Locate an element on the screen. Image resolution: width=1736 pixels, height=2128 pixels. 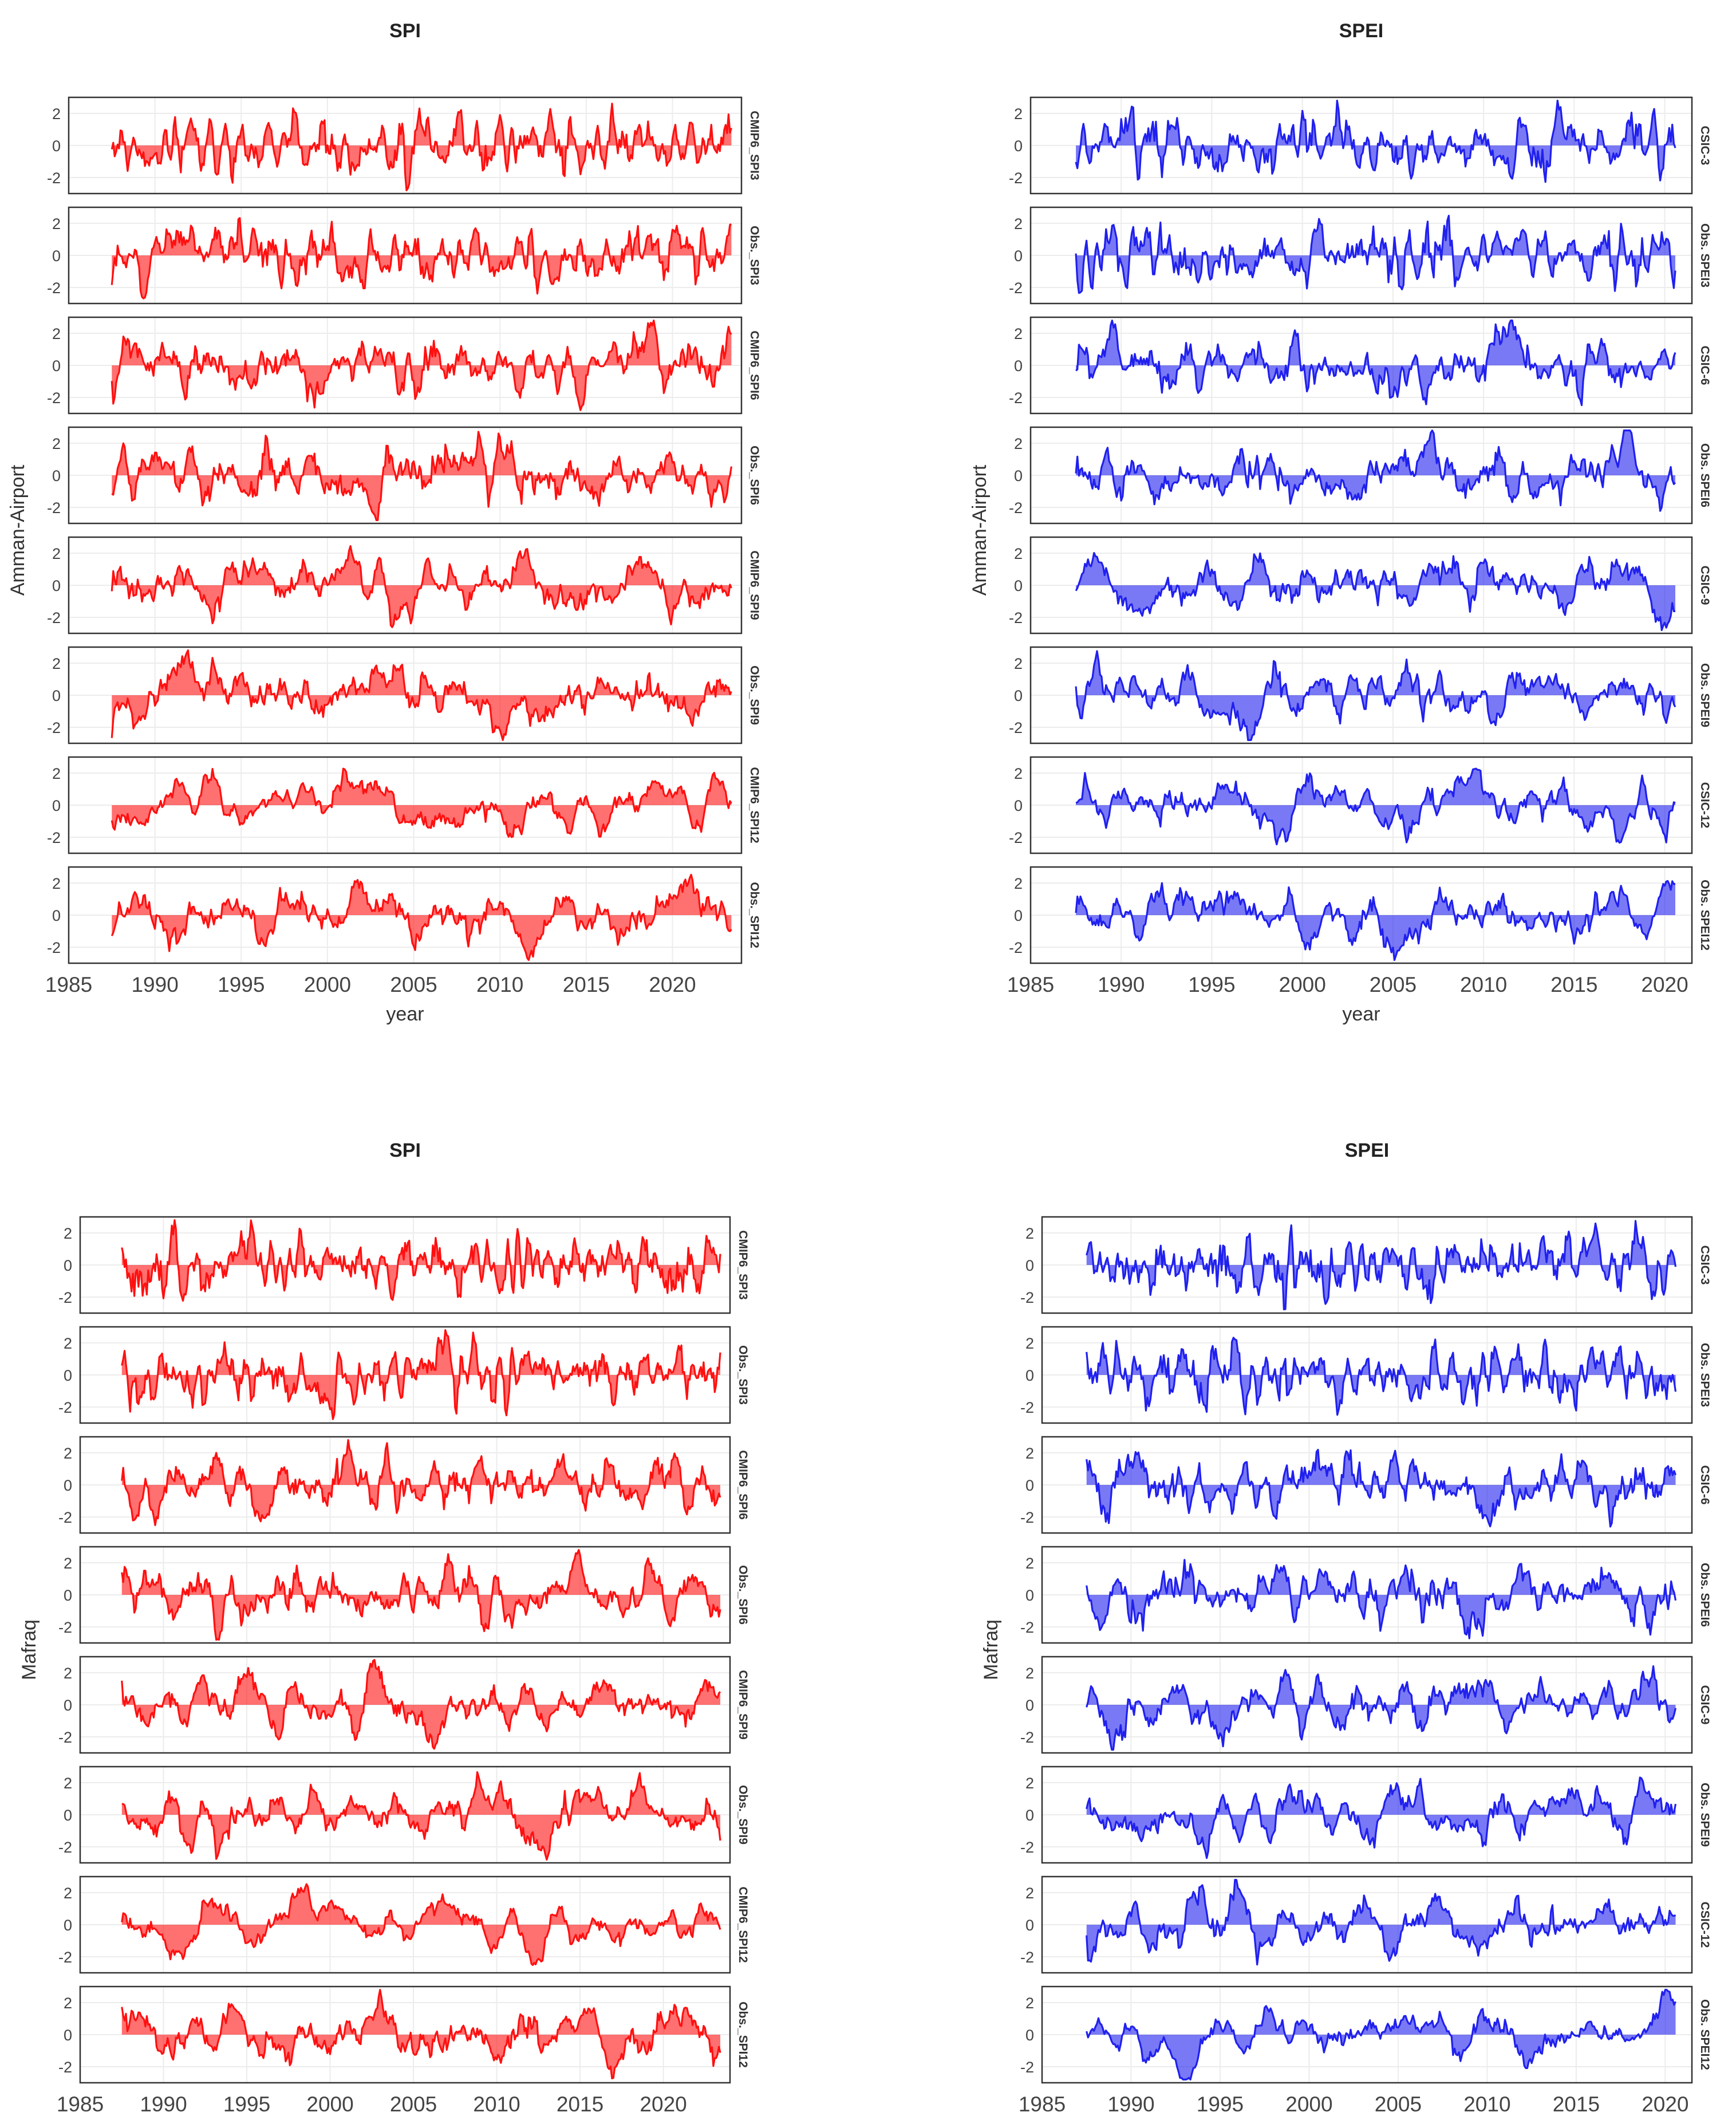
panel: 2 0 -2 CSIC-3 is located at coordinates (1365, 1265).